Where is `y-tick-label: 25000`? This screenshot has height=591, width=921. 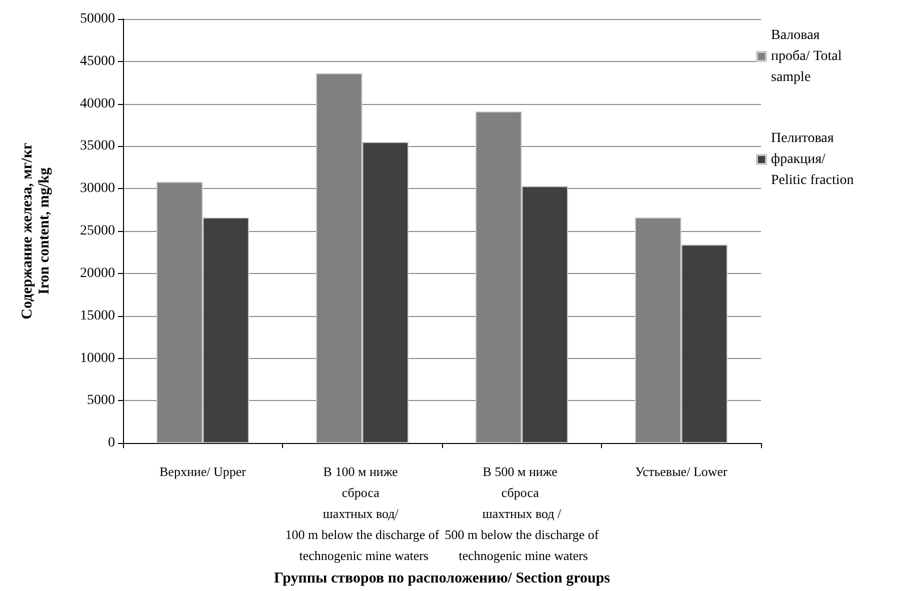 y-tick-label: 25000 is located at coordinates (97, 231).